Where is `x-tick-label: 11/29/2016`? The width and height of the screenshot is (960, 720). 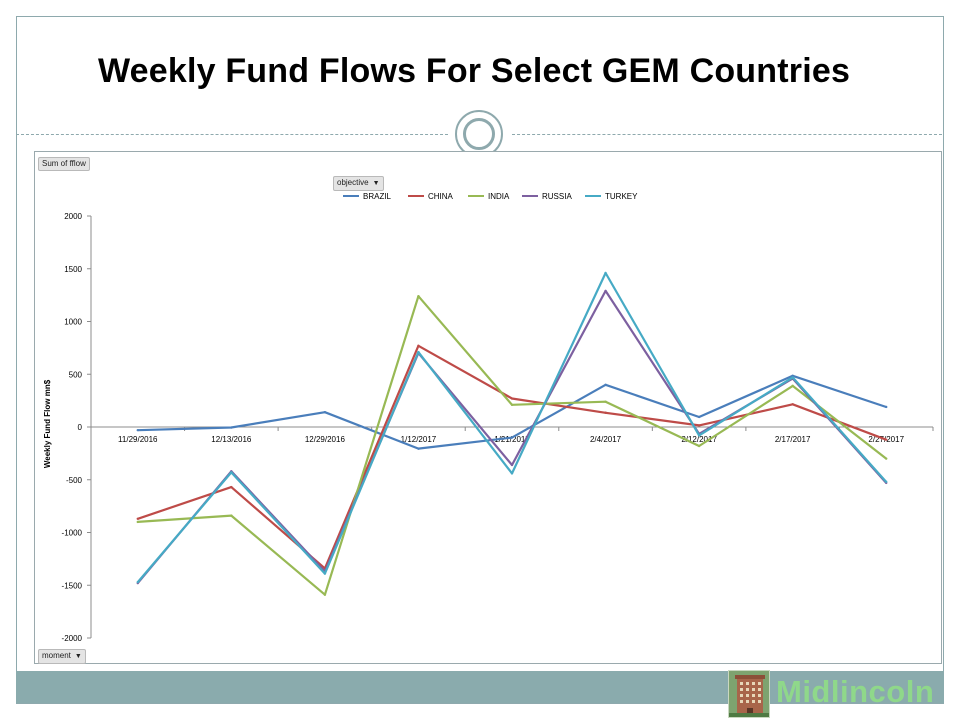
x-tick-label: 11/29/2016 is located at coordinates (138, 439).